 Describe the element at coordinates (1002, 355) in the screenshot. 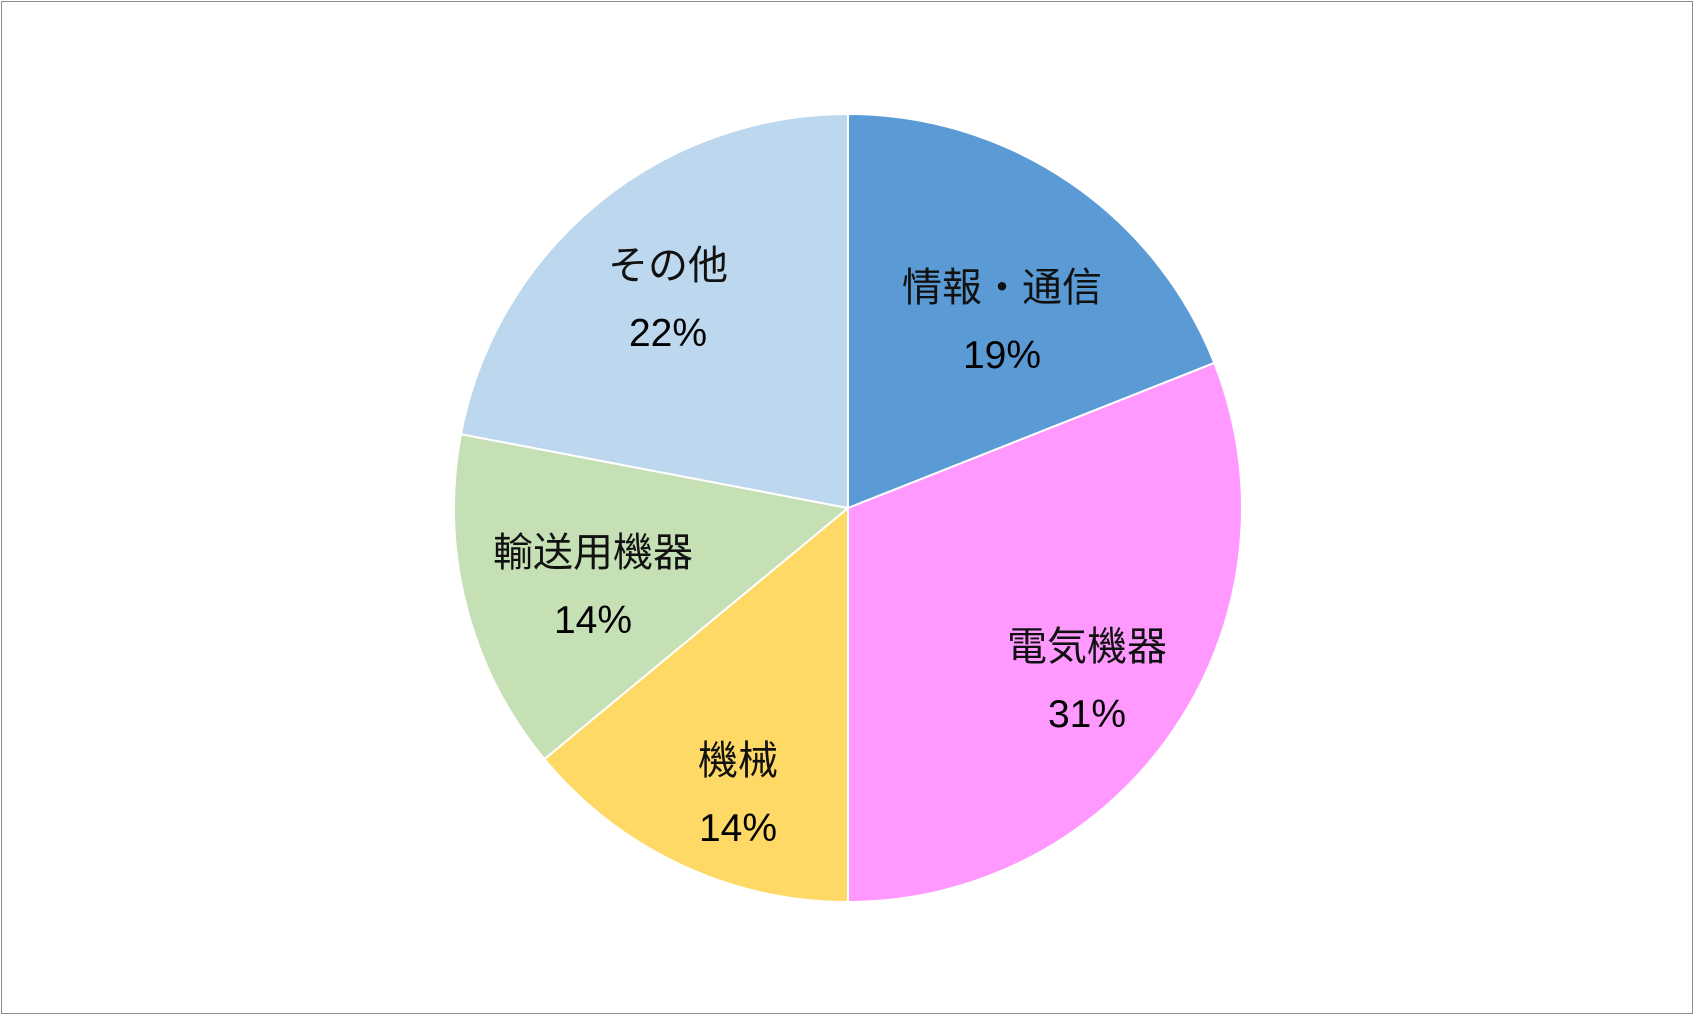

I see `slice-value-info-comm: 19%` at that location.